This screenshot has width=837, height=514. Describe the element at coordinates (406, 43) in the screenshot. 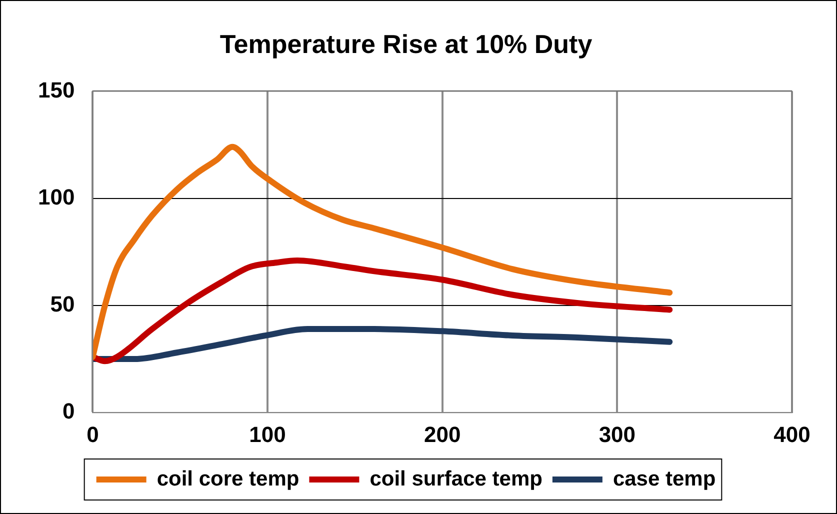

I see `chart-title: Temperature Rise at 10% Duty` at that location.